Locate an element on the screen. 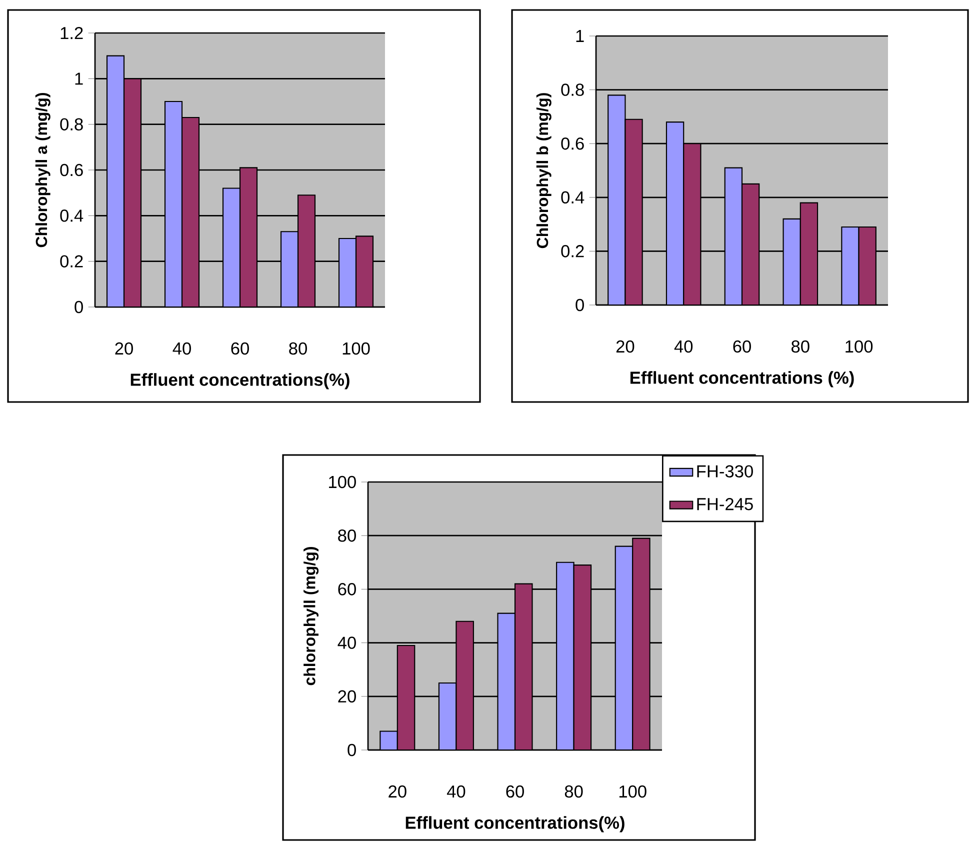  y-tick-label: 60 is located at coordinates (347, 589).